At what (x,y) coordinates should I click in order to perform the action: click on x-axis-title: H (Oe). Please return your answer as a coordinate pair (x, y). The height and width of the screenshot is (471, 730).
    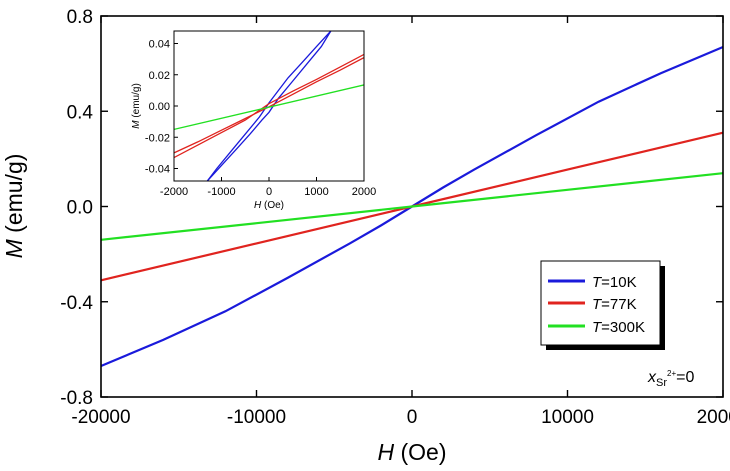
    Looking at the image, I should click on (411, 452).